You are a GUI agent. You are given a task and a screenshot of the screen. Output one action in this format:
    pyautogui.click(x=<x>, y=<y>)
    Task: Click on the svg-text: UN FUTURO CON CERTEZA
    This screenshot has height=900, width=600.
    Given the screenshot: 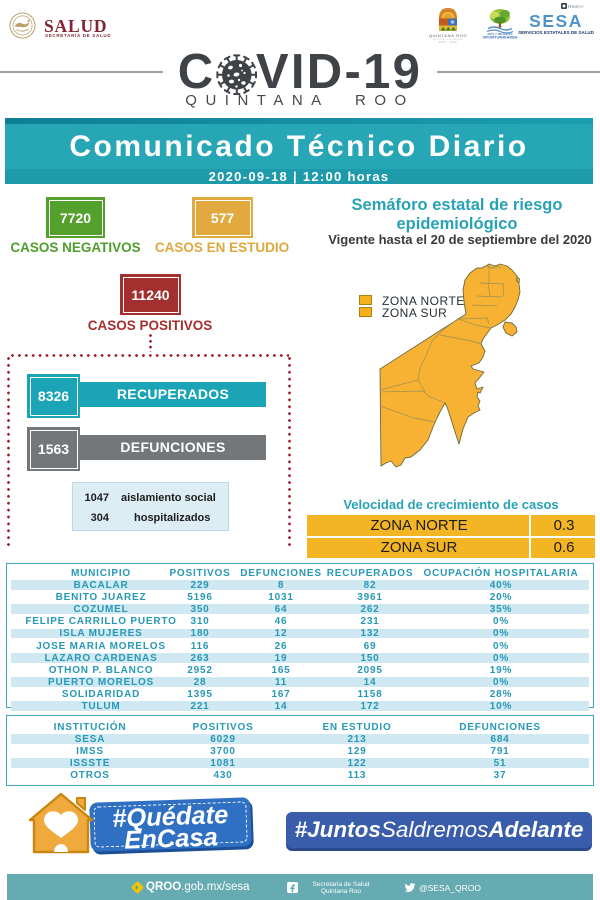 What is the action you would take?
    pyautogui.click(x=448, y=39)
    